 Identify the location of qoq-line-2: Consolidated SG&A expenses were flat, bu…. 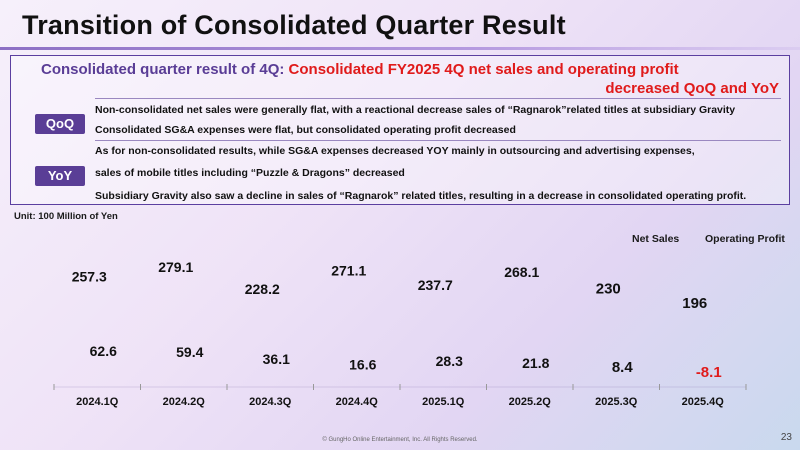
(305, 130).